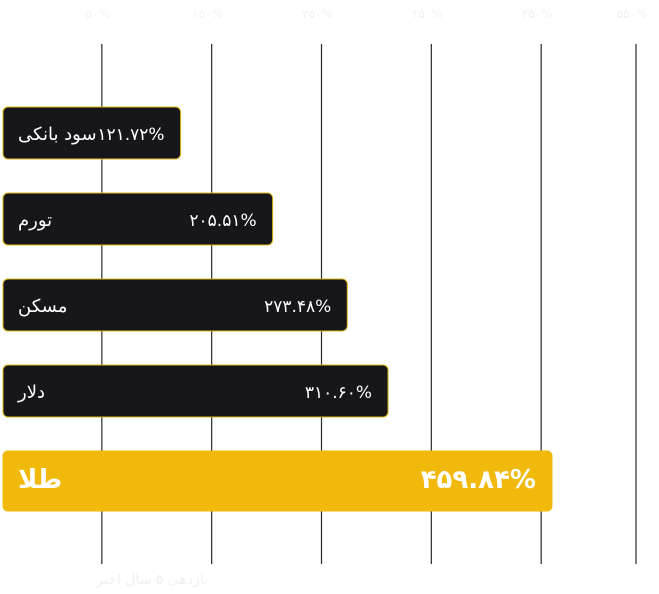 The image size is (659, 594). I want to click on highlight-bar, so click(277, 481).